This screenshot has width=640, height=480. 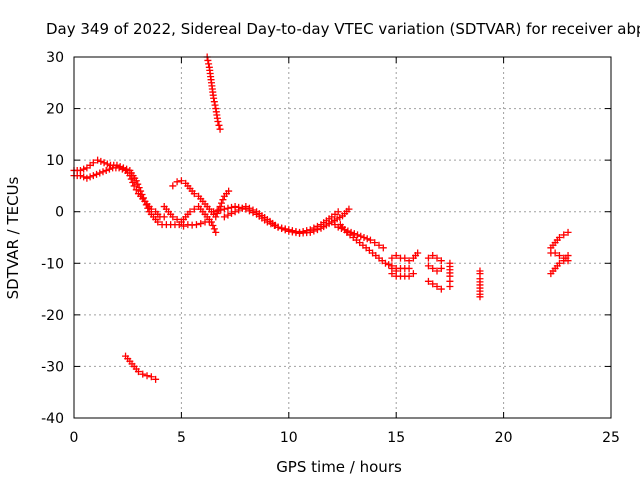 I want to click on y-tick-label: 0, so click(x=59, y=213).